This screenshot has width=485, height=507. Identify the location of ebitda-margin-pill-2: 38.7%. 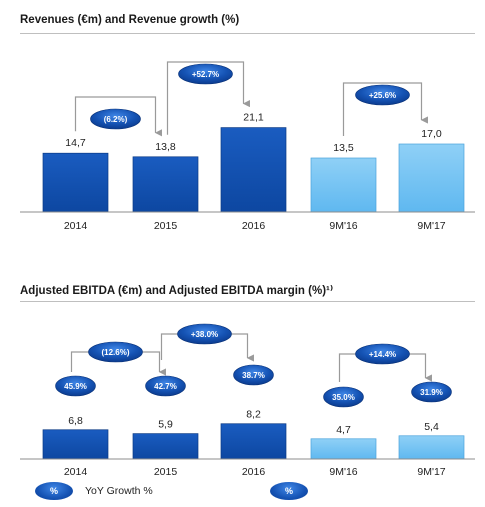
(253, 375).